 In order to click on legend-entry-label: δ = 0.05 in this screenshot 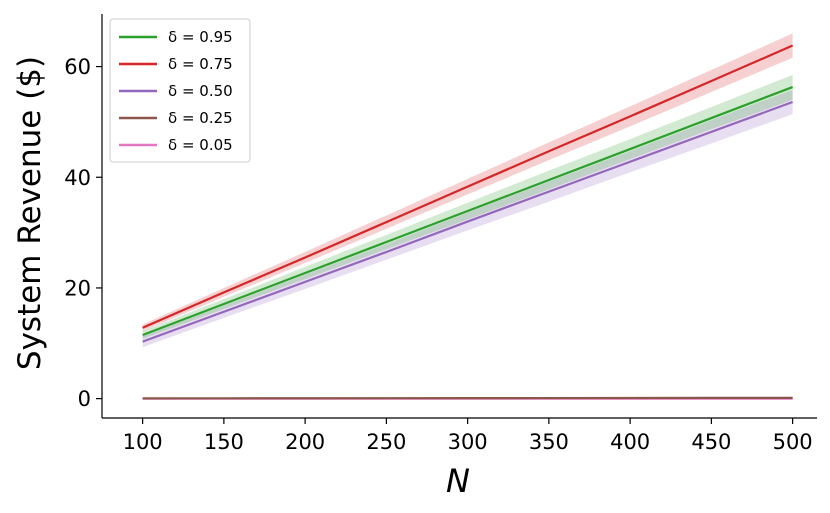, I will do `click(200, 145)`.